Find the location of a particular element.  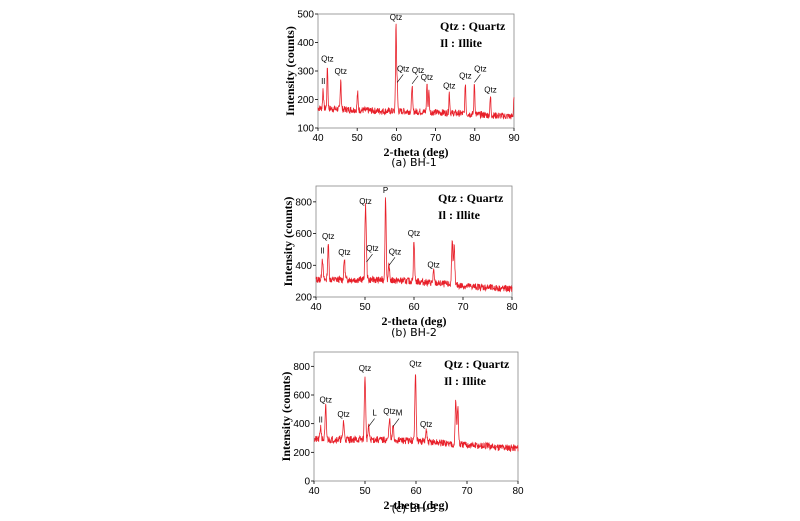

panel-caption: (c) BH-3 is located at coordinates (414, 508).